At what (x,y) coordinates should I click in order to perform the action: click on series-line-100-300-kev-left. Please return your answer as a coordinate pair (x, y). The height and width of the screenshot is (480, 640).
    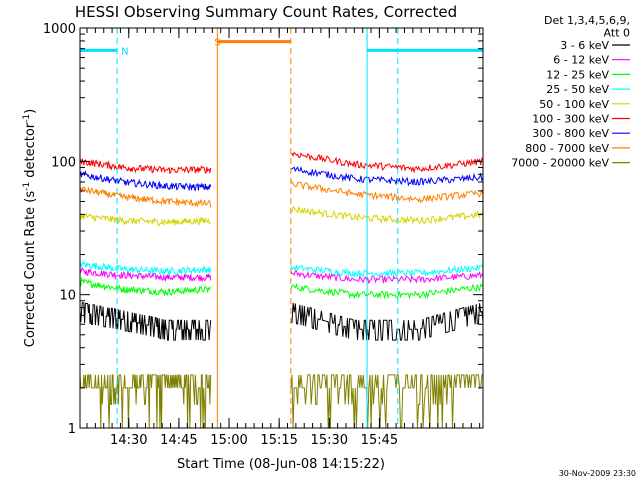
    Looking at the image, I should click on (145, 166).